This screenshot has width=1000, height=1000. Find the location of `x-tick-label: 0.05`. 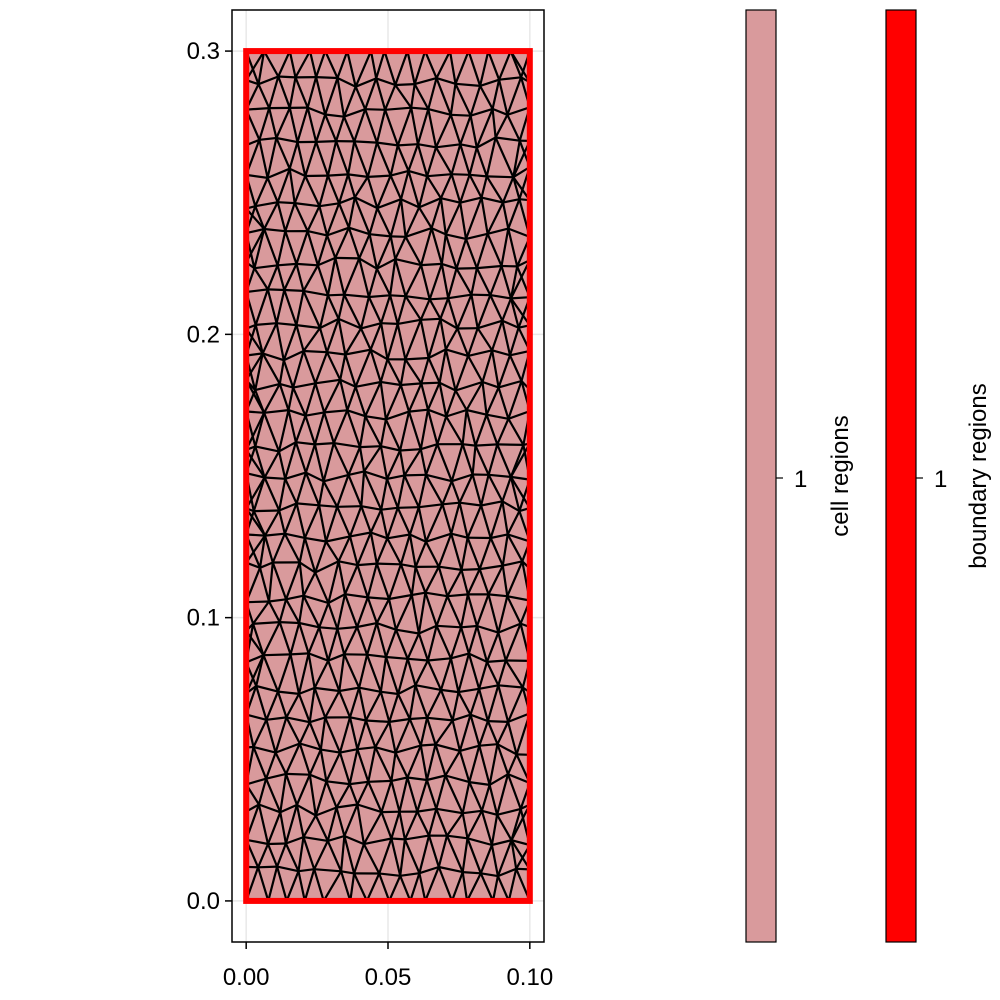

x-tick-label: 0.05 is located at coordinates (388, 977).